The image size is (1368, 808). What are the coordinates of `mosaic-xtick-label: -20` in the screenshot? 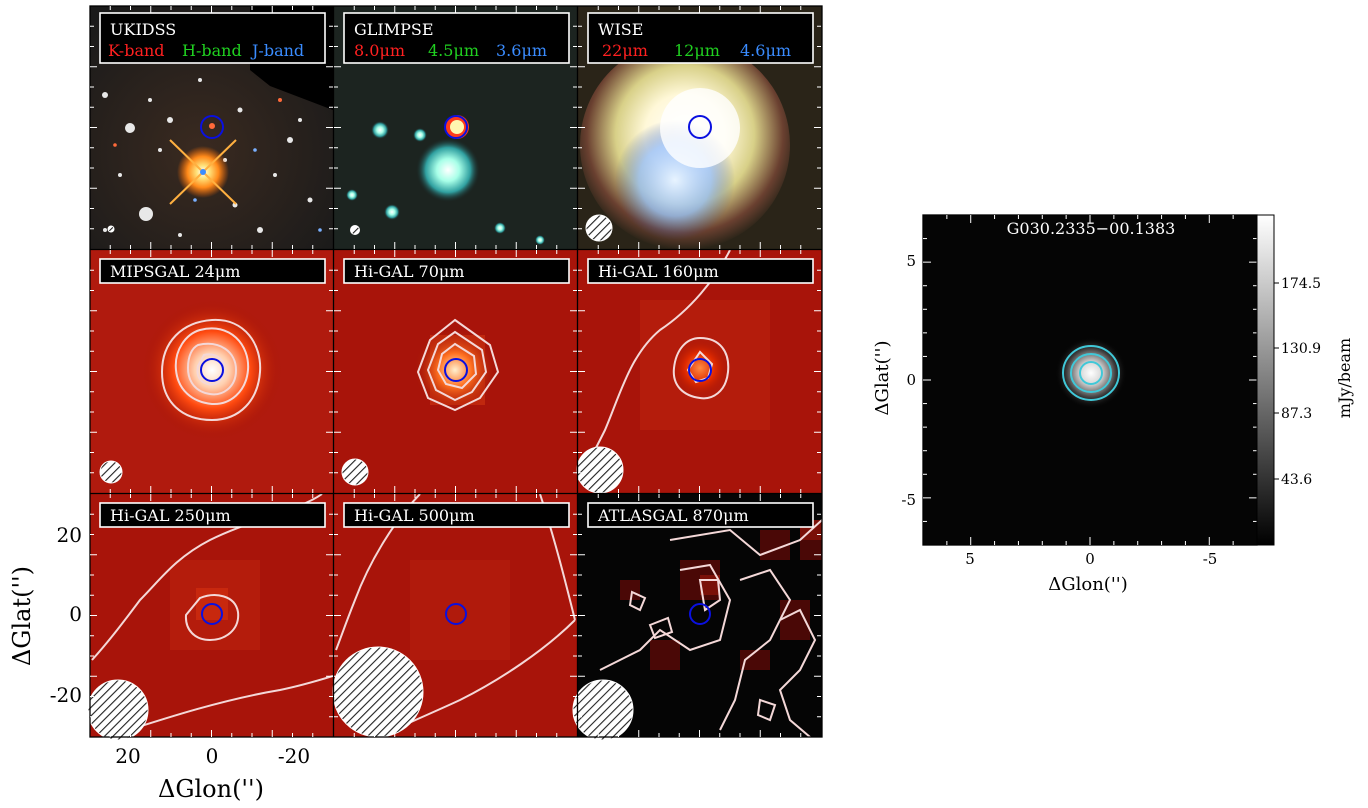 It's located at (294, 756).